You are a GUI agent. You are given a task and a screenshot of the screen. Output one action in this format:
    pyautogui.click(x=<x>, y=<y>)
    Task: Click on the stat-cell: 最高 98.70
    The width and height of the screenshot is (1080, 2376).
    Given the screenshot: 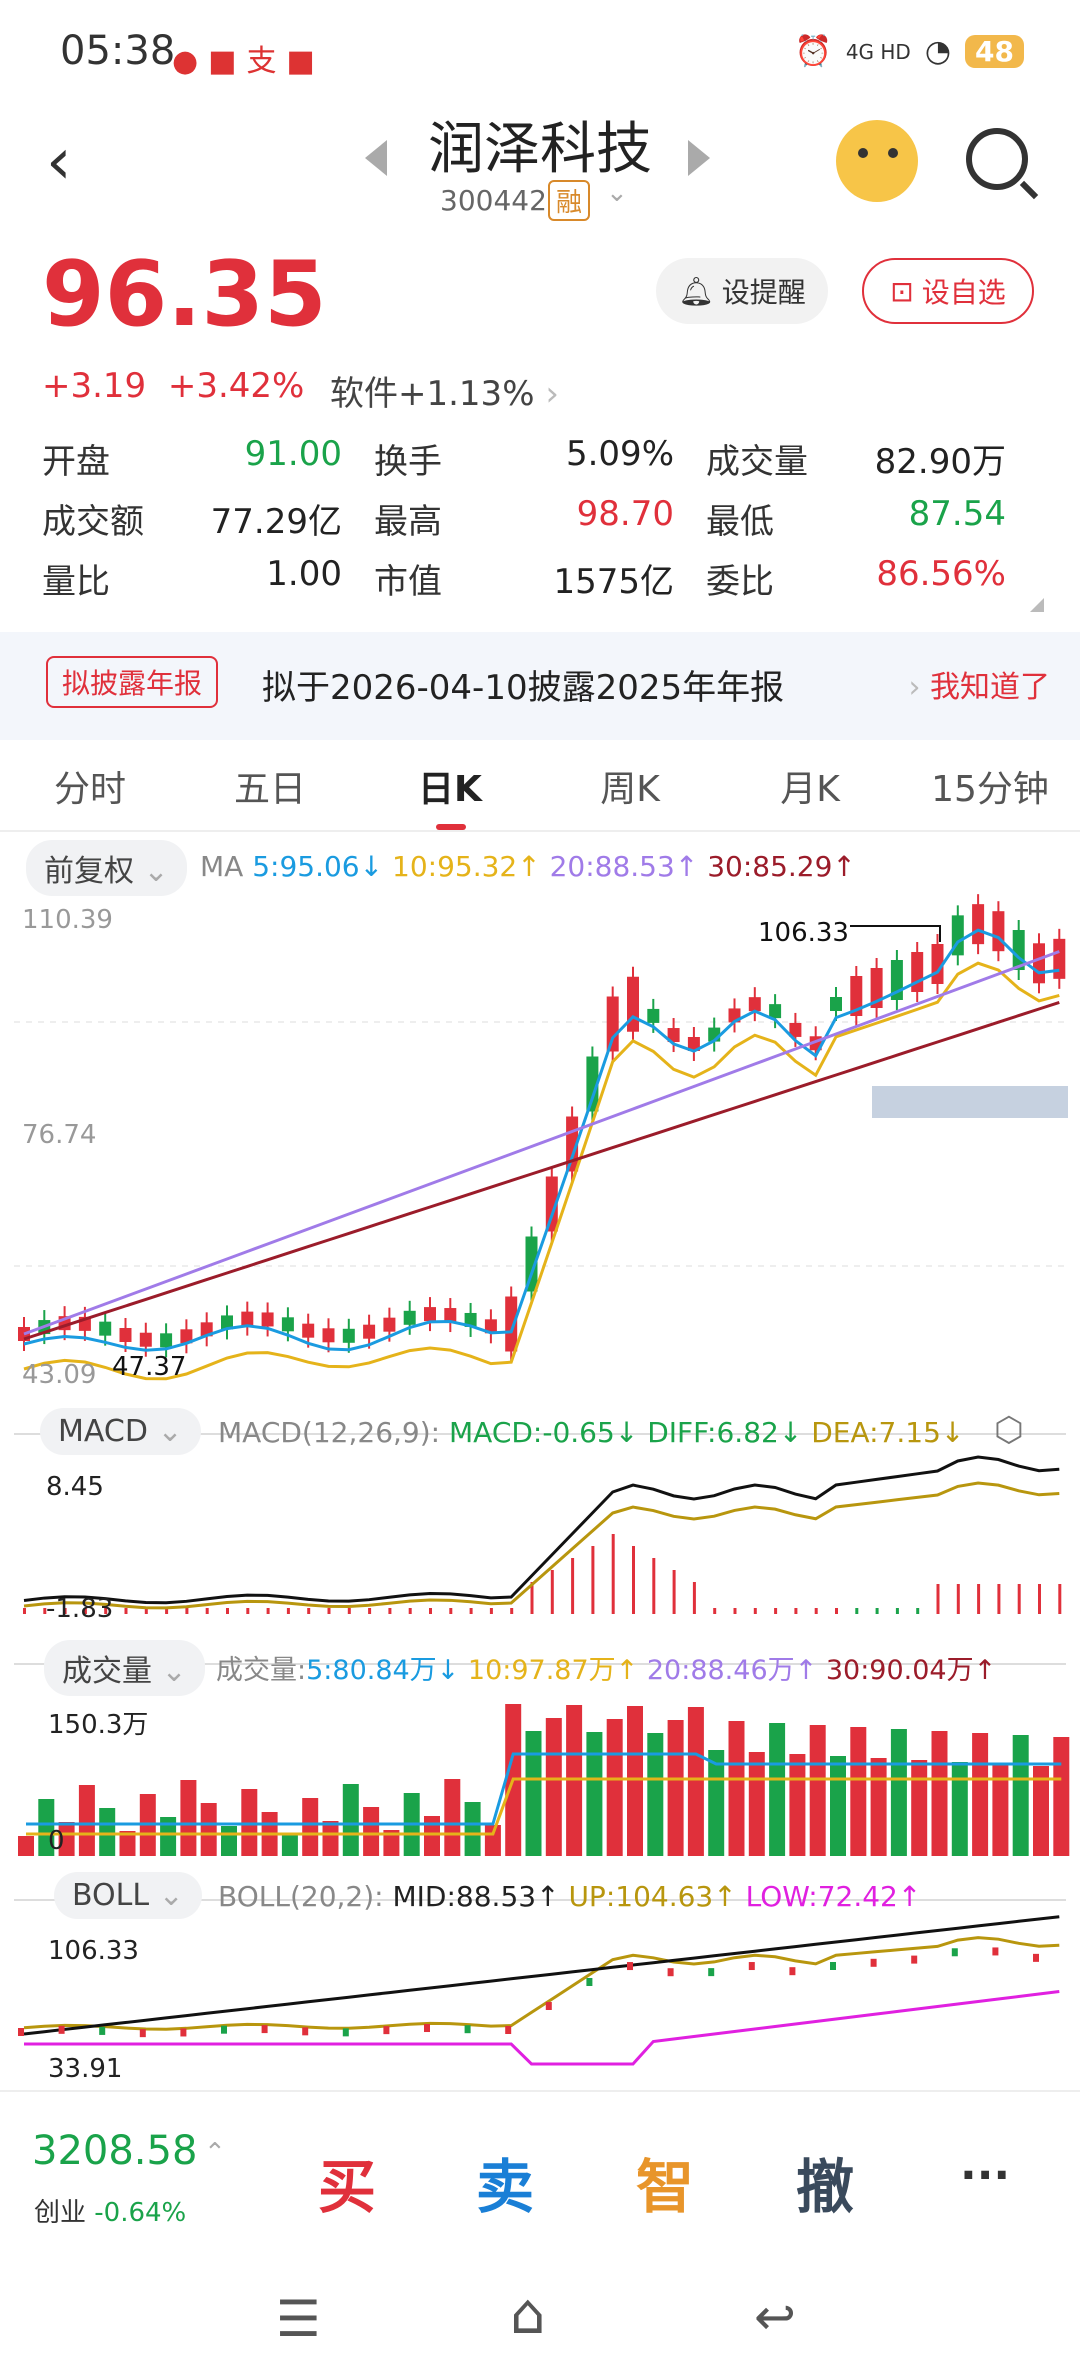 What is the action you would take?
    pyautogui.click(x=540, y=518)
    